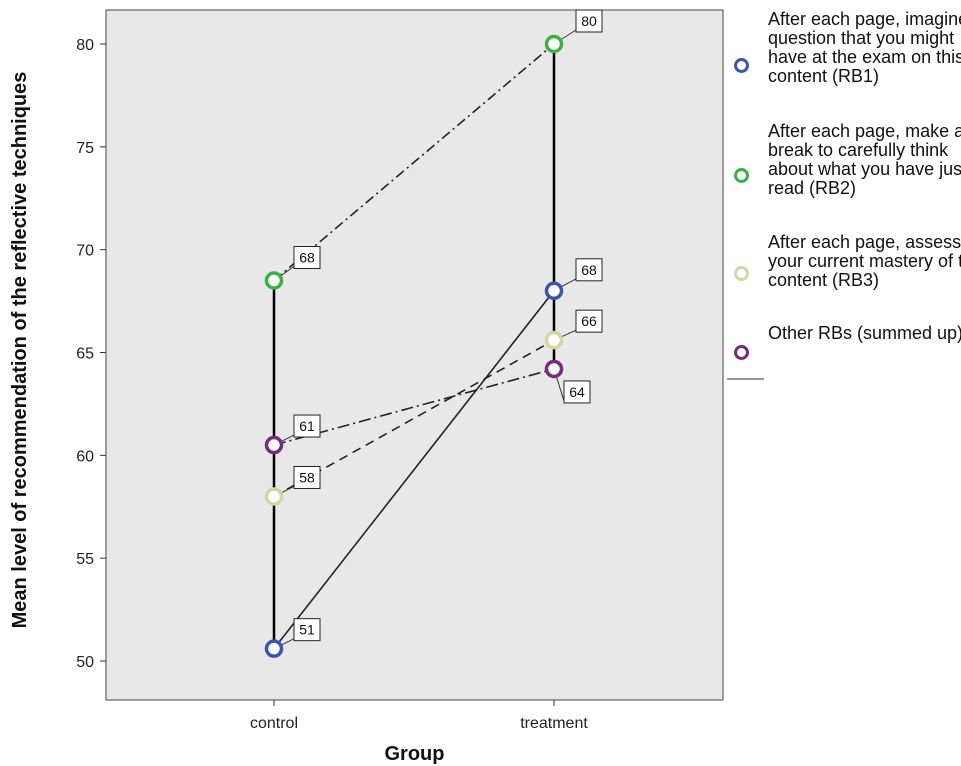 The image size is (961, 766). Describe the element at coordinates (85, 148) in the screenshot. I see `y-tick-label: 75` at that location.